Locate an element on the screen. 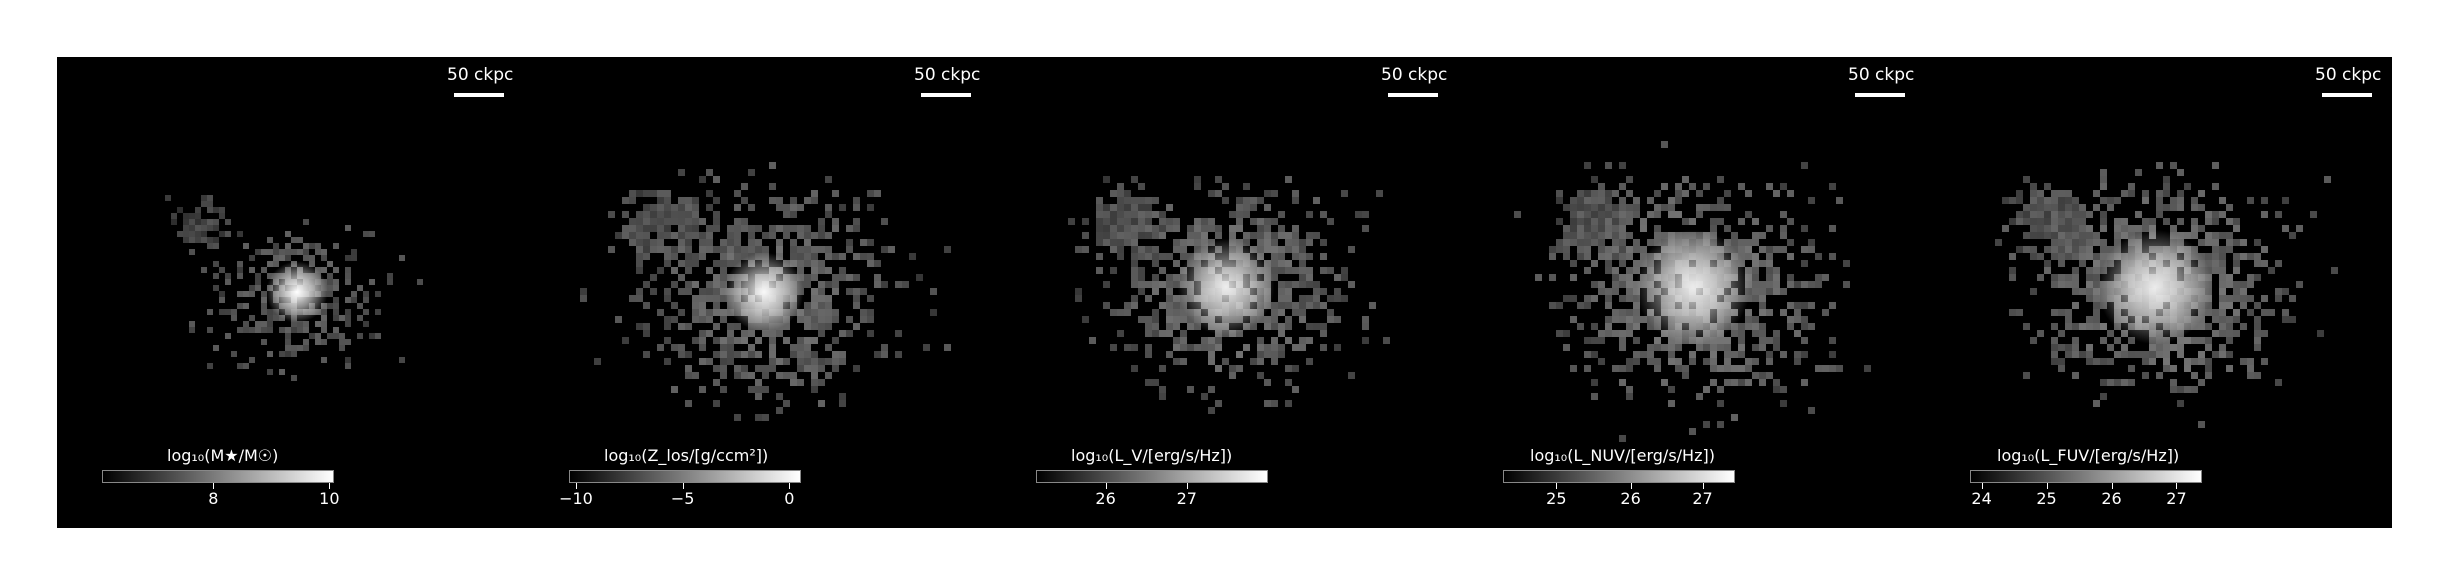 This screenshot has height=584, width=2444. colorbar-tick-label: −5 is located at coordinates (682, 498).